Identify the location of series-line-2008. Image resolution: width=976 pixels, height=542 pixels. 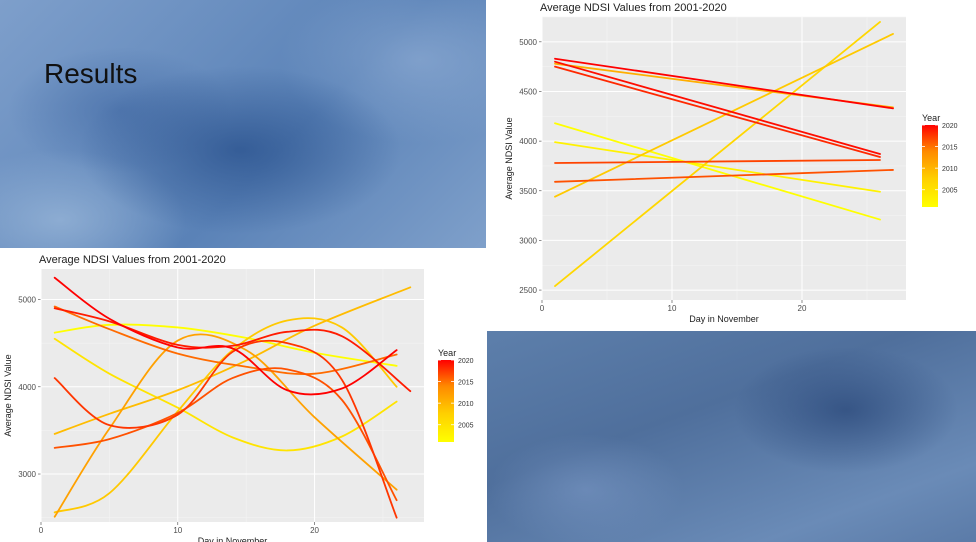
(225, 425).